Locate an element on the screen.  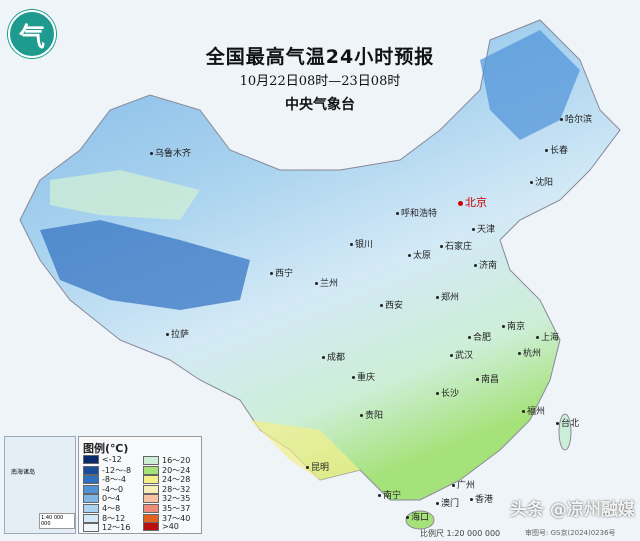
city-label: 西安 is located at coordinates (391, 304).